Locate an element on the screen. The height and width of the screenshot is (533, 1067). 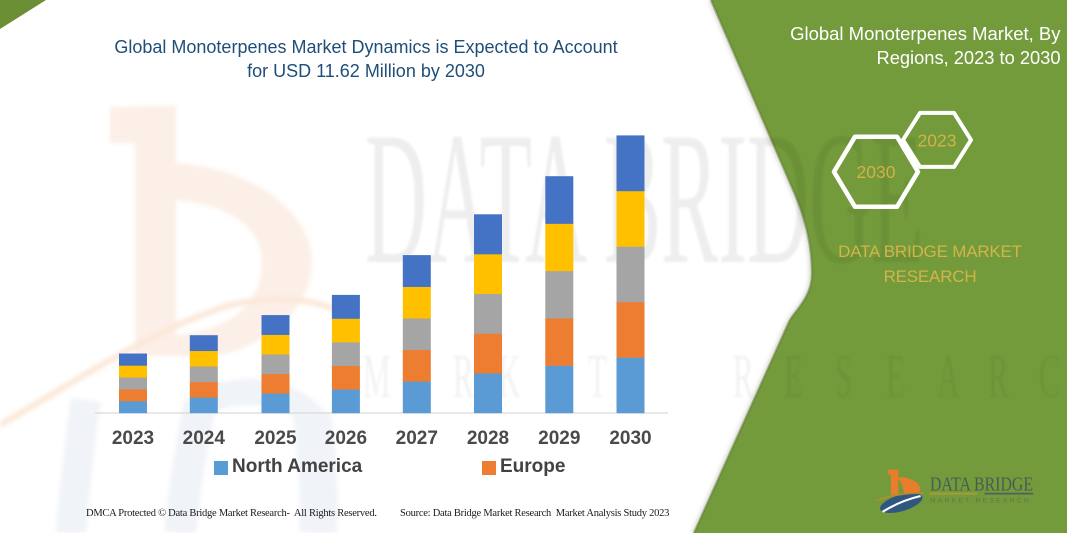
svg-text: T is located at coordinates (597, 376).